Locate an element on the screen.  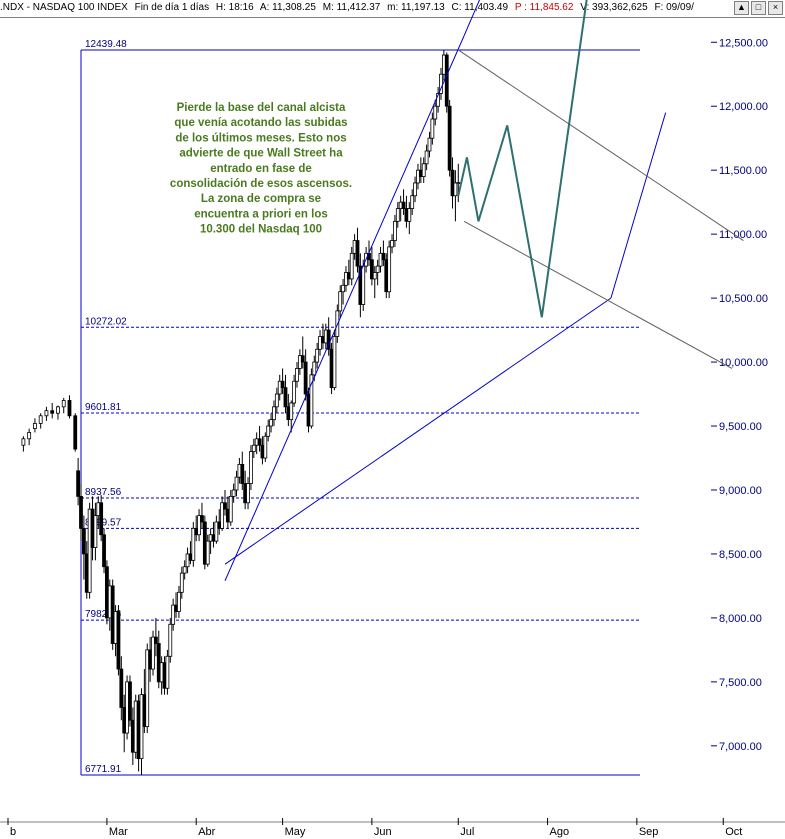
high-time-label: H: 18:16 is located at coordinates (234, 7).